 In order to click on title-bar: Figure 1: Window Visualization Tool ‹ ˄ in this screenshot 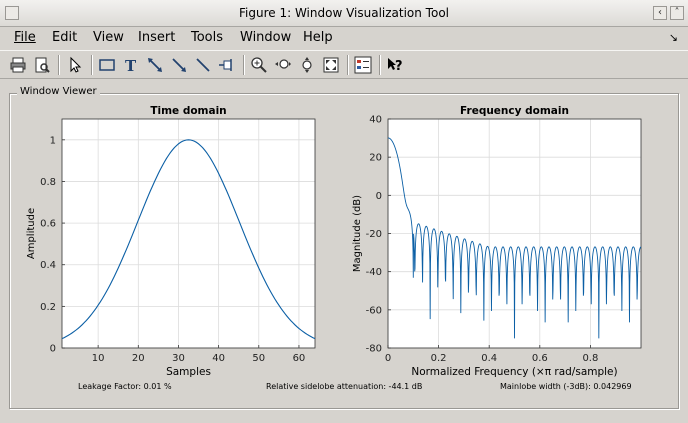, I will do `click(344, 13)`.